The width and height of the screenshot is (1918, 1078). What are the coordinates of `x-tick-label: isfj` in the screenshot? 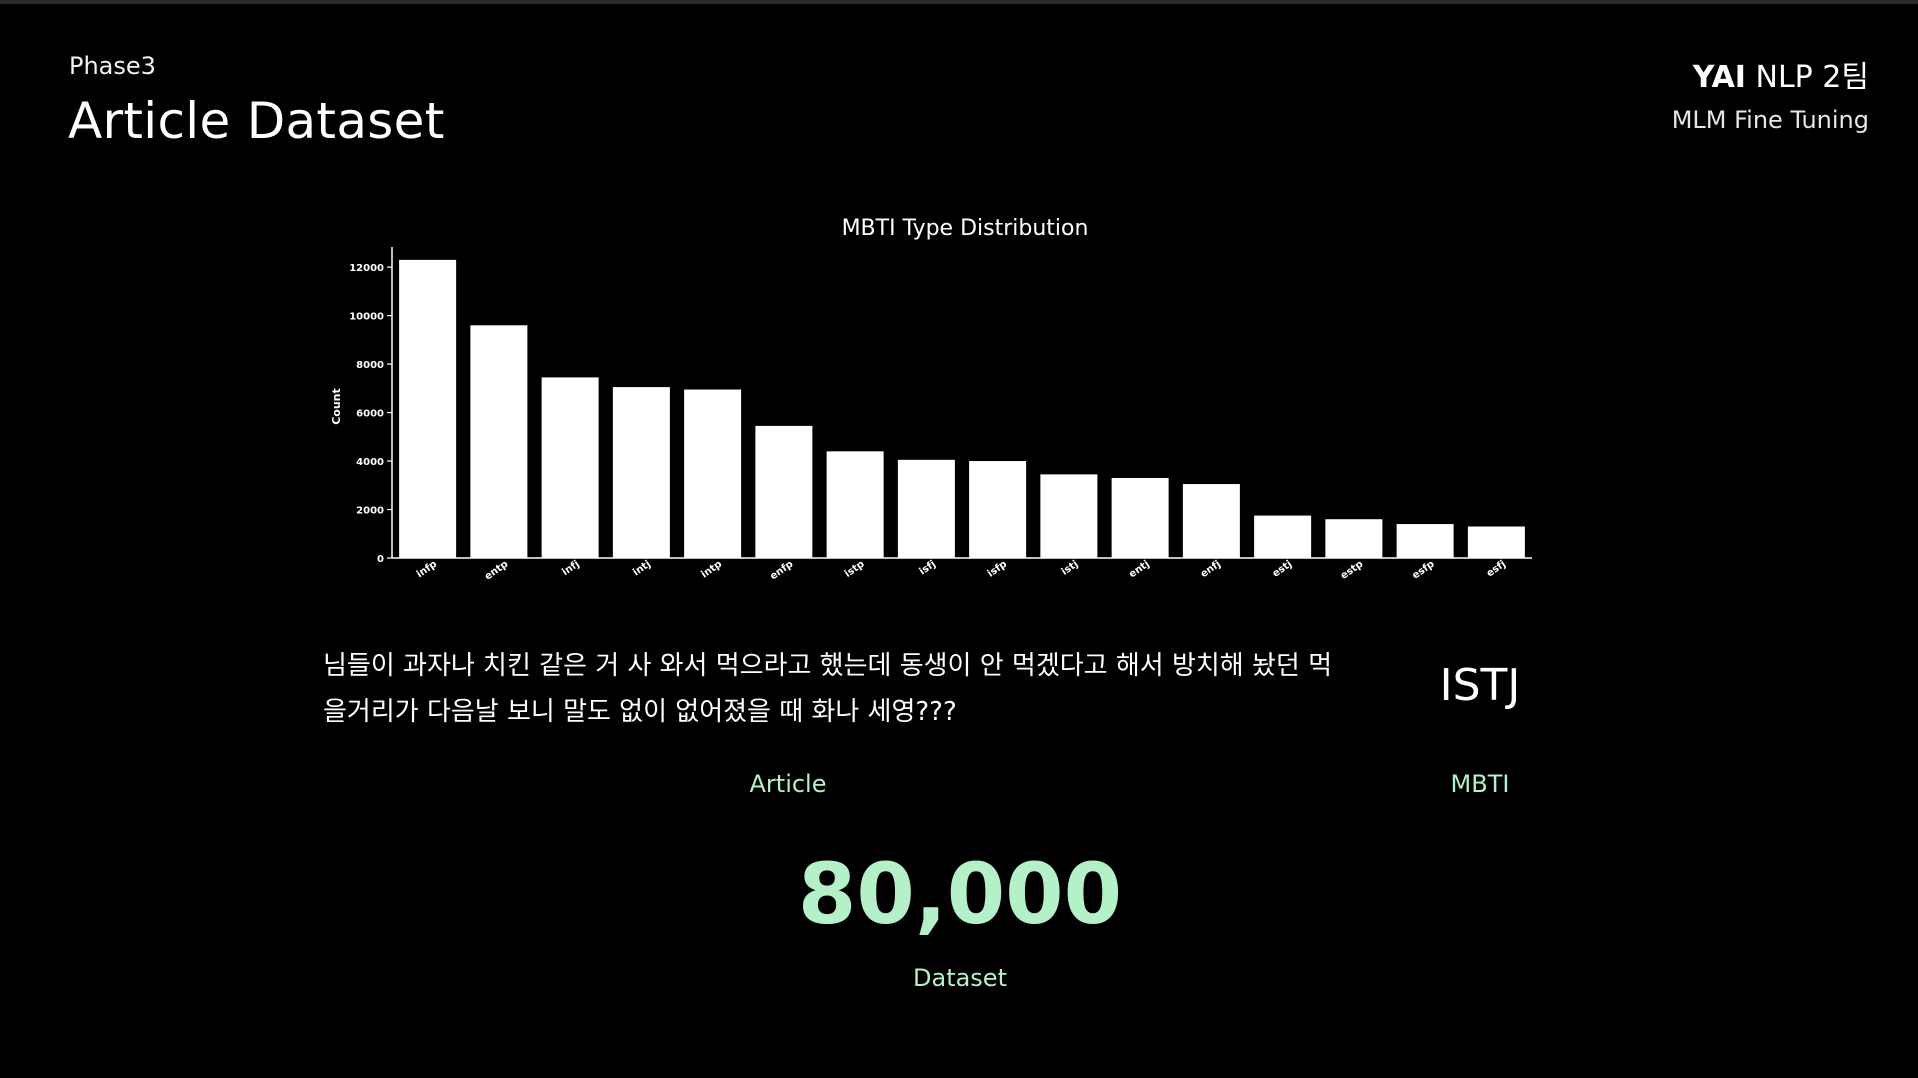 It's located at (927, 568).